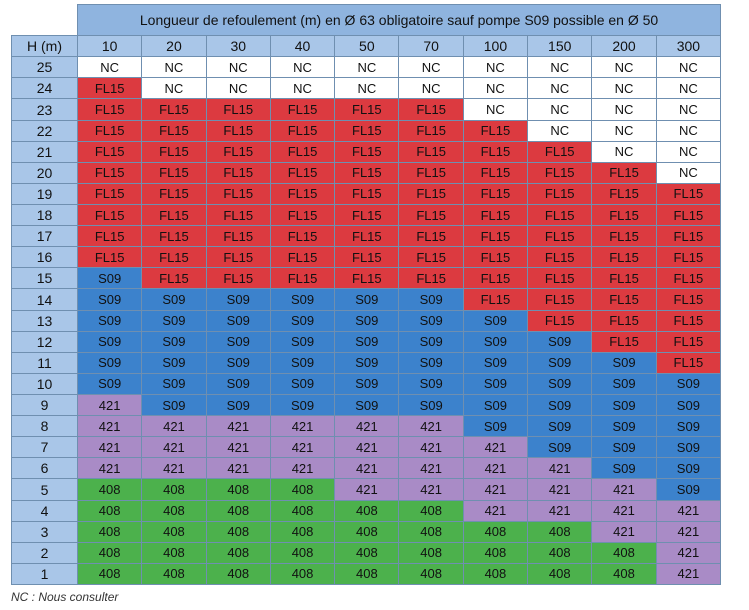 This screenshot has width=749, height=610. I want to click on row-height-label: 9, so click(44, 405).